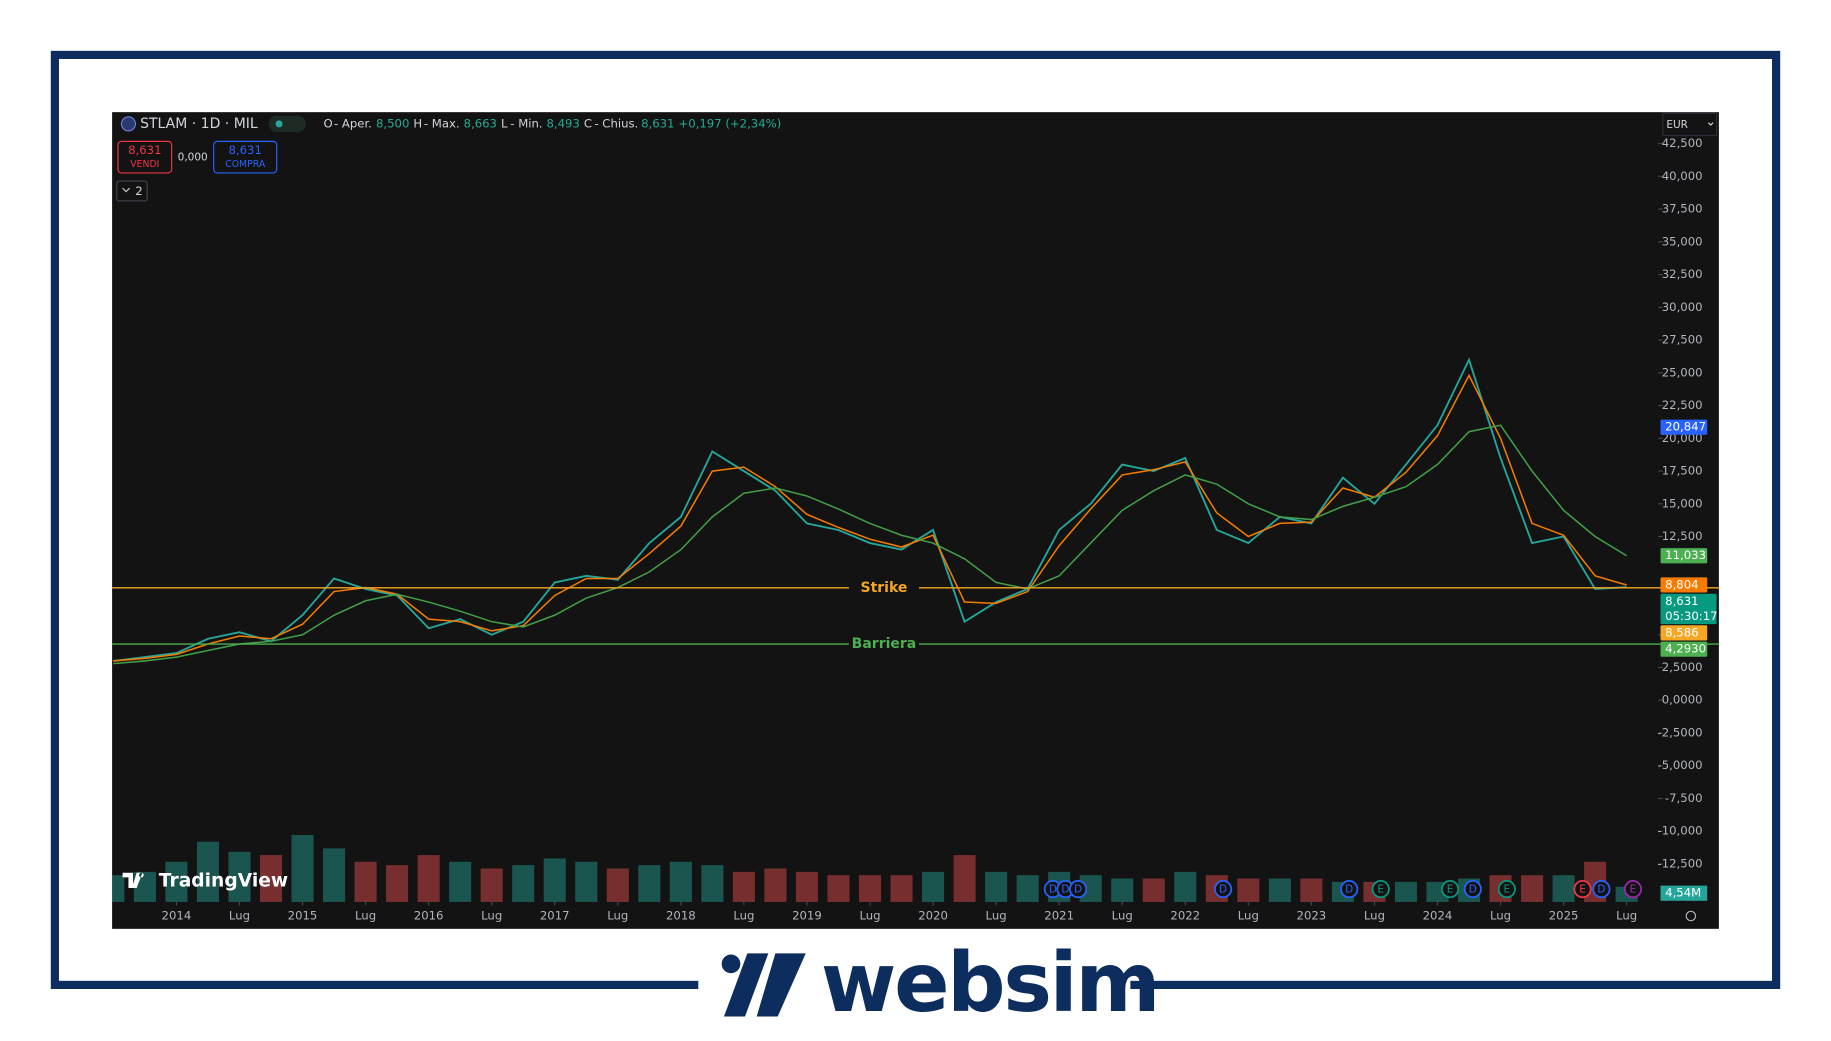  What do you see at coordinates (807, 915) in the screenshot?
I see `x-tick-label: 2019` at bounding box center [807, 915].